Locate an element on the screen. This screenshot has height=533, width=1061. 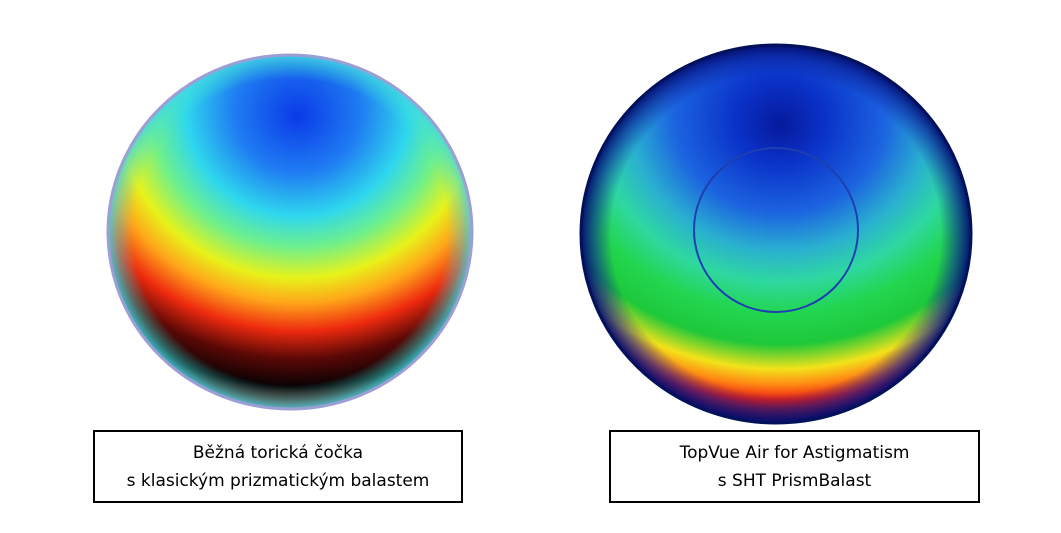
caption-line-2: s SHT PrismBalast is located at coordinates (794, 480).